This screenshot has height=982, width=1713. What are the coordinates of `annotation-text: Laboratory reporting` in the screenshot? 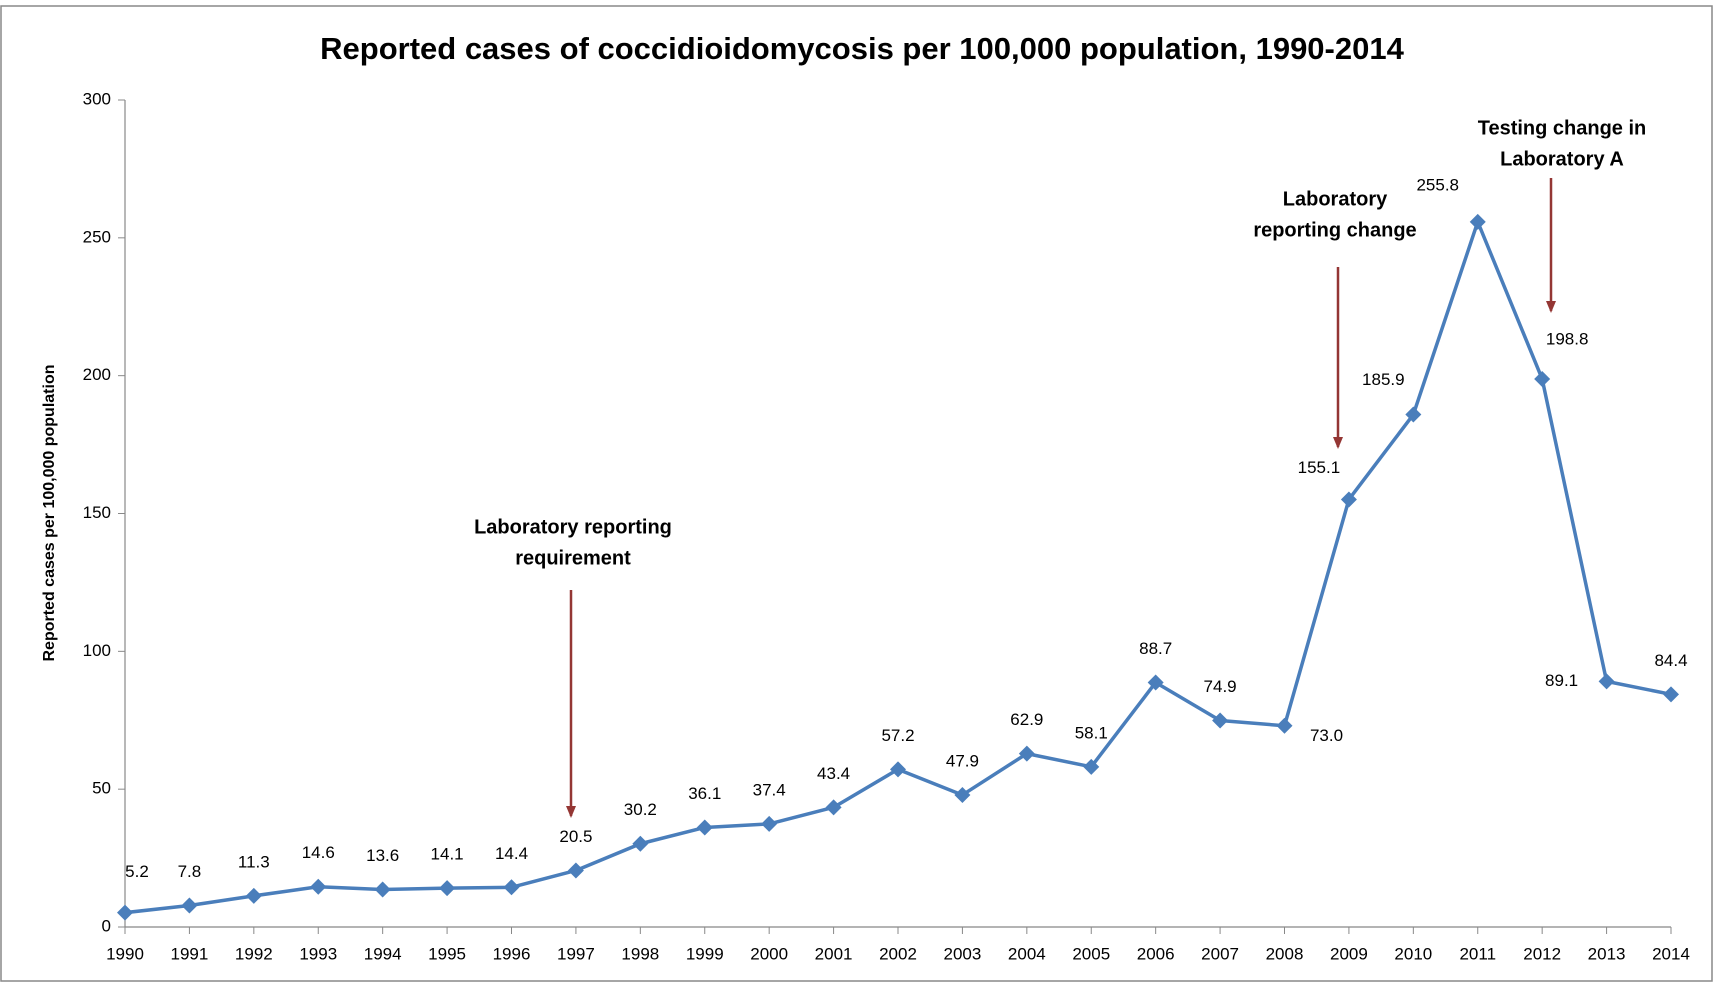 It's located at (573, 527).